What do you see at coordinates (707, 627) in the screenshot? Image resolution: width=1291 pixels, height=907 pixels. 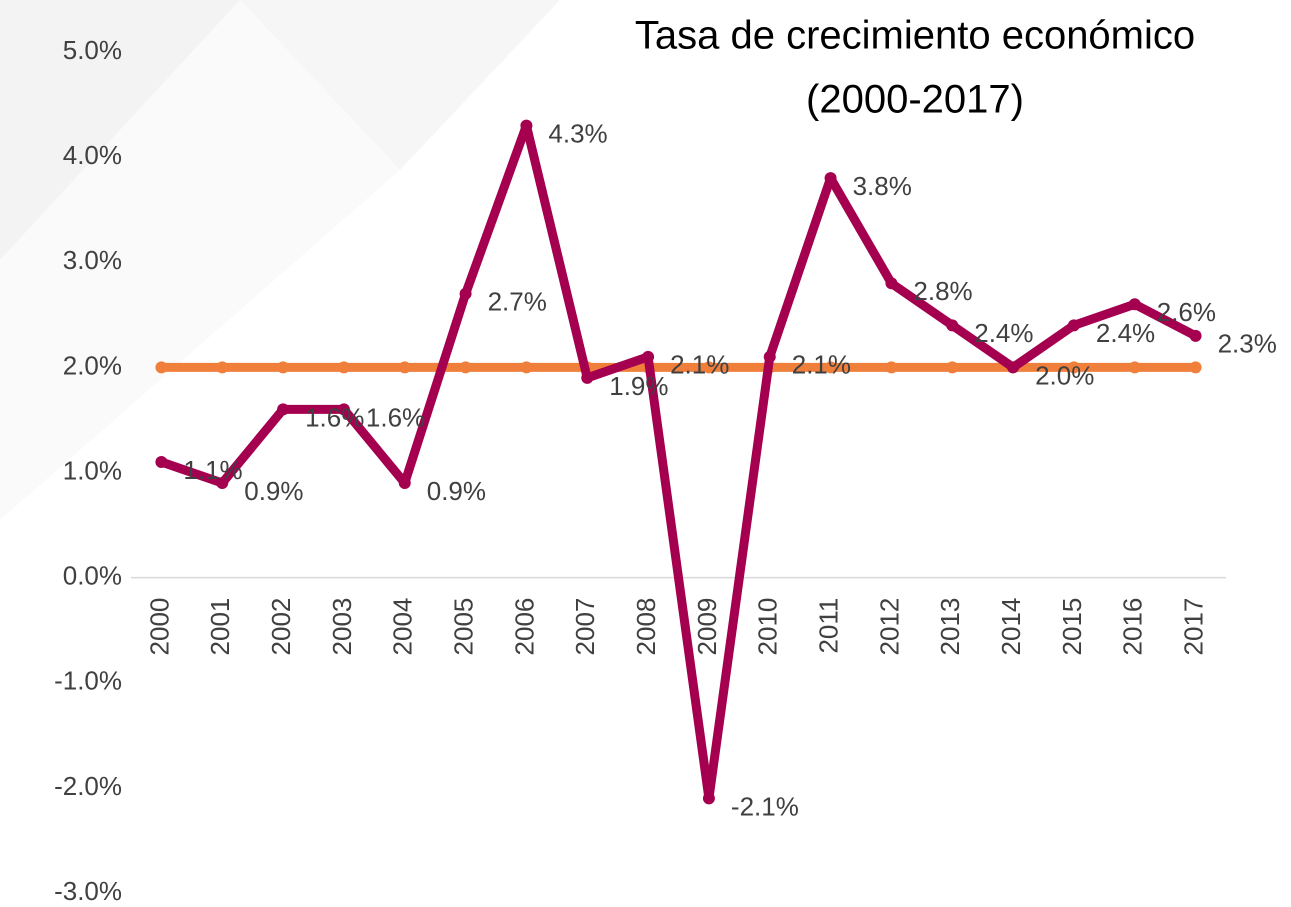 I see `x-tick-label: 2009` at bounding box center [707, 627].